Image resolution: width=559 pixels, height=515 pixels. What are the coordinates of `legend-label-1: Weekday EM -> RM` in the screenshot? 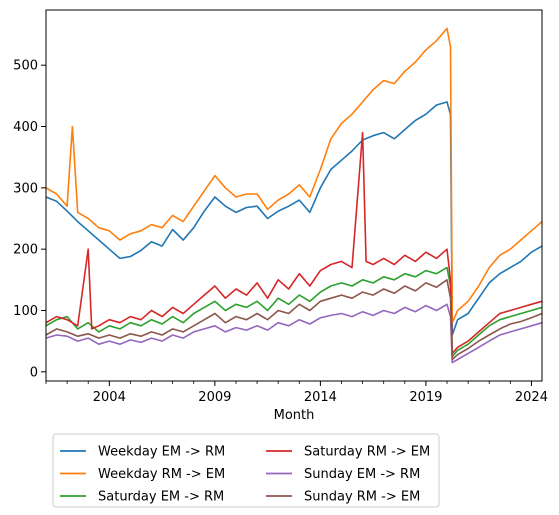 It's located at (161, 452).